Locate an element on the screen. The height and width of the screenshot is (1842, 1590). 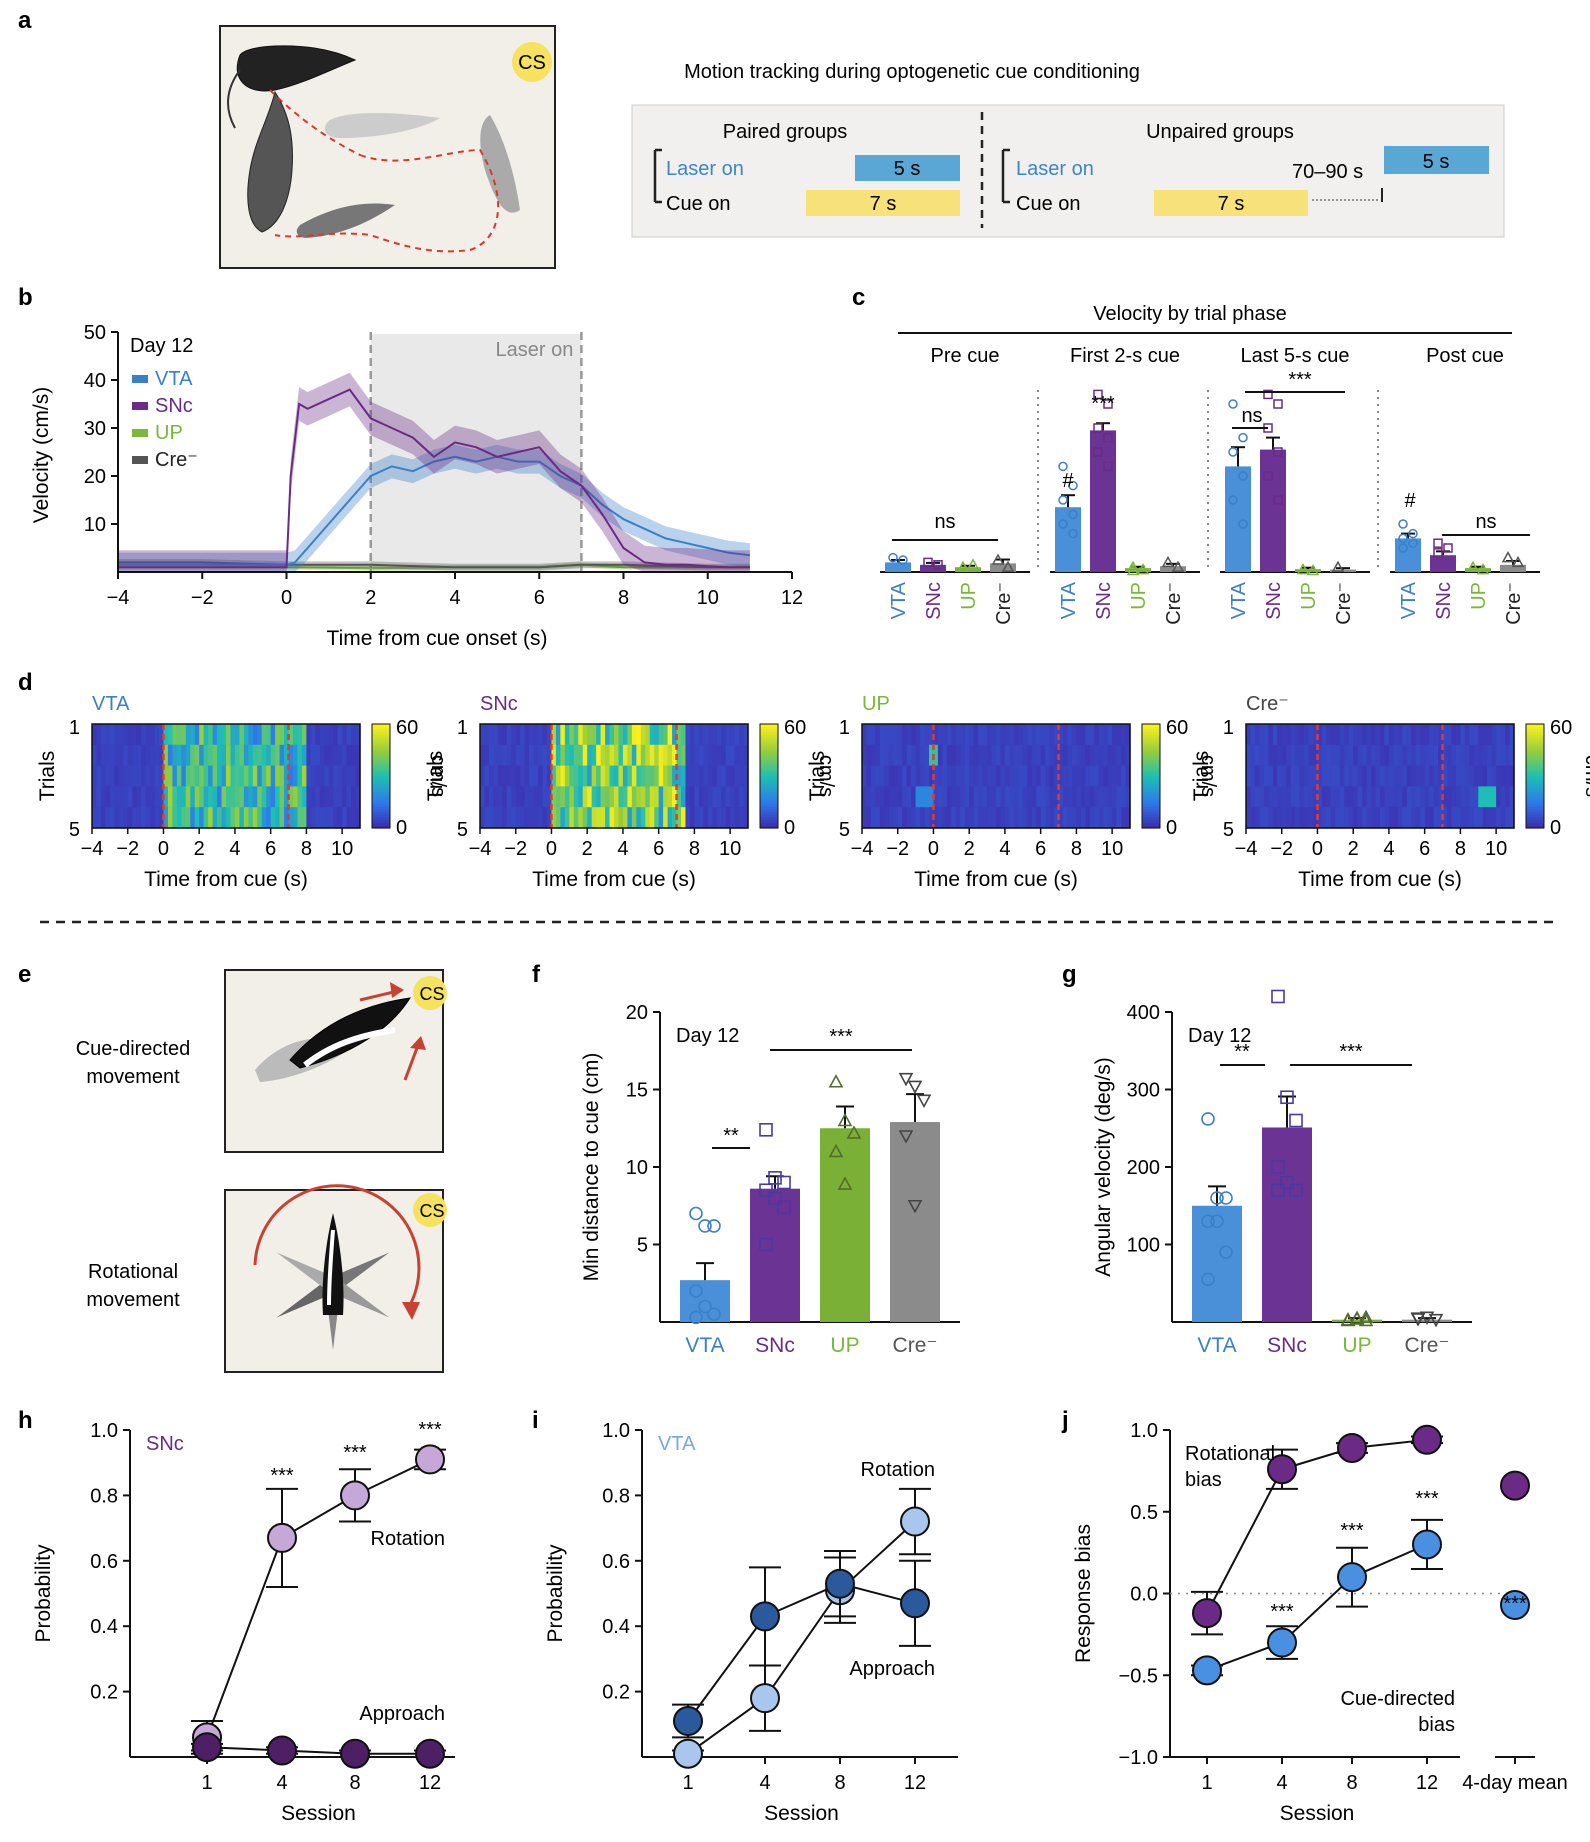
x-tick-label: 4 is located at coordinates (1281, 1783).